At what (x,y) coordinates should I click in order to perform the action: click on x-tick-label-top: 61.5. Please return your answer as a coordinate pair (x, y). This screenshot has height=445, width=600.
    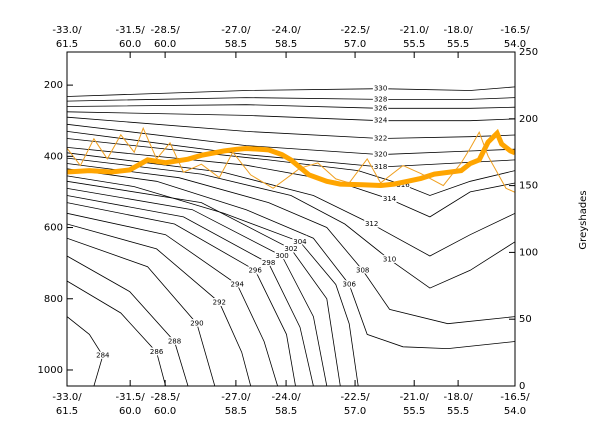
    Looking at the image, I should click on (67, 44).